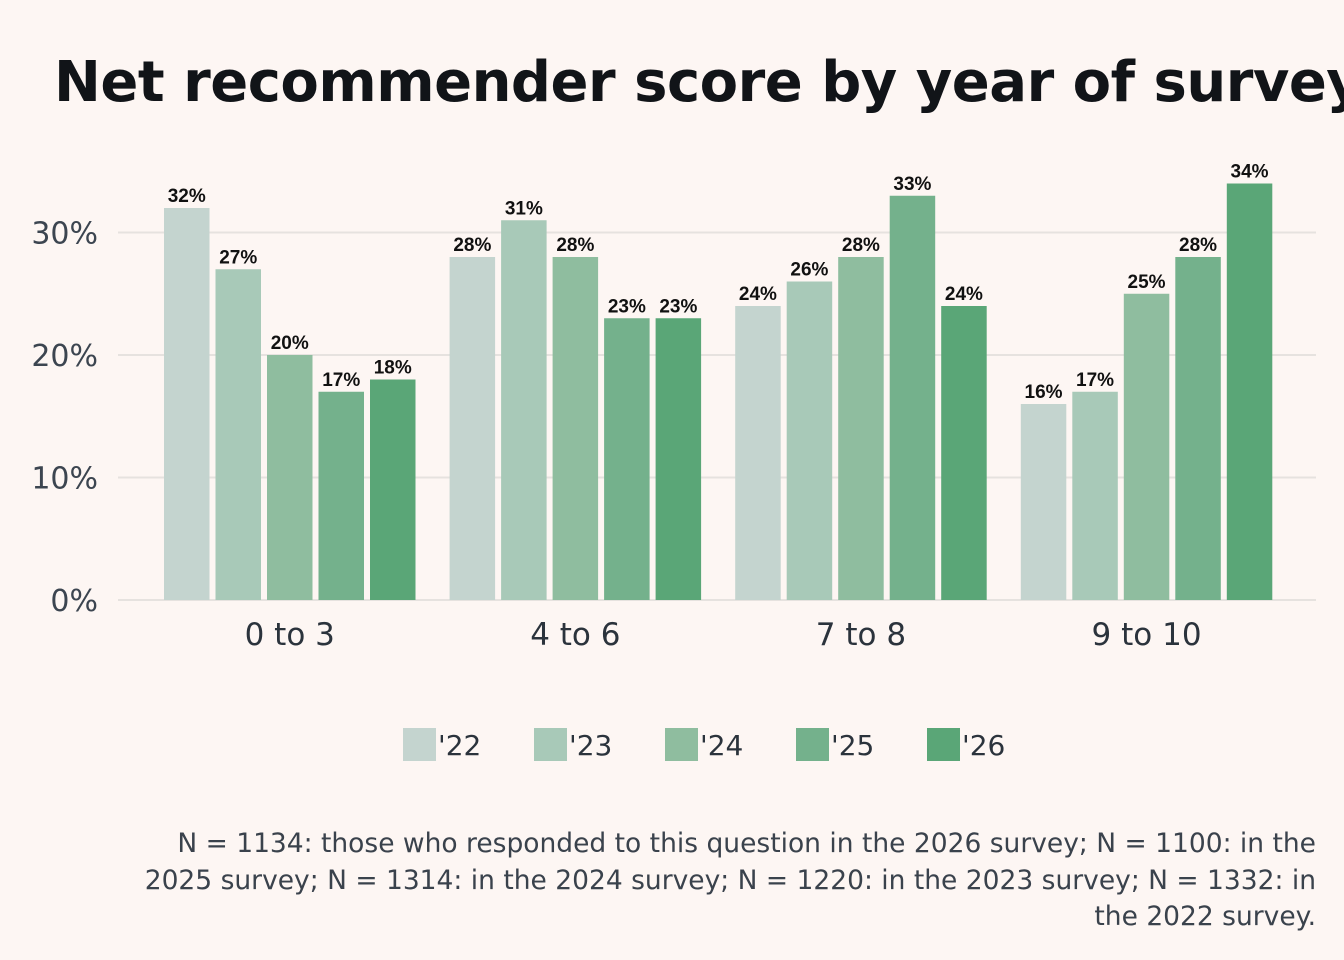  What do you see at coordinates (912, 184) in the screenshot?
I see `data-label: 33%` at bounding box center [912, 184].